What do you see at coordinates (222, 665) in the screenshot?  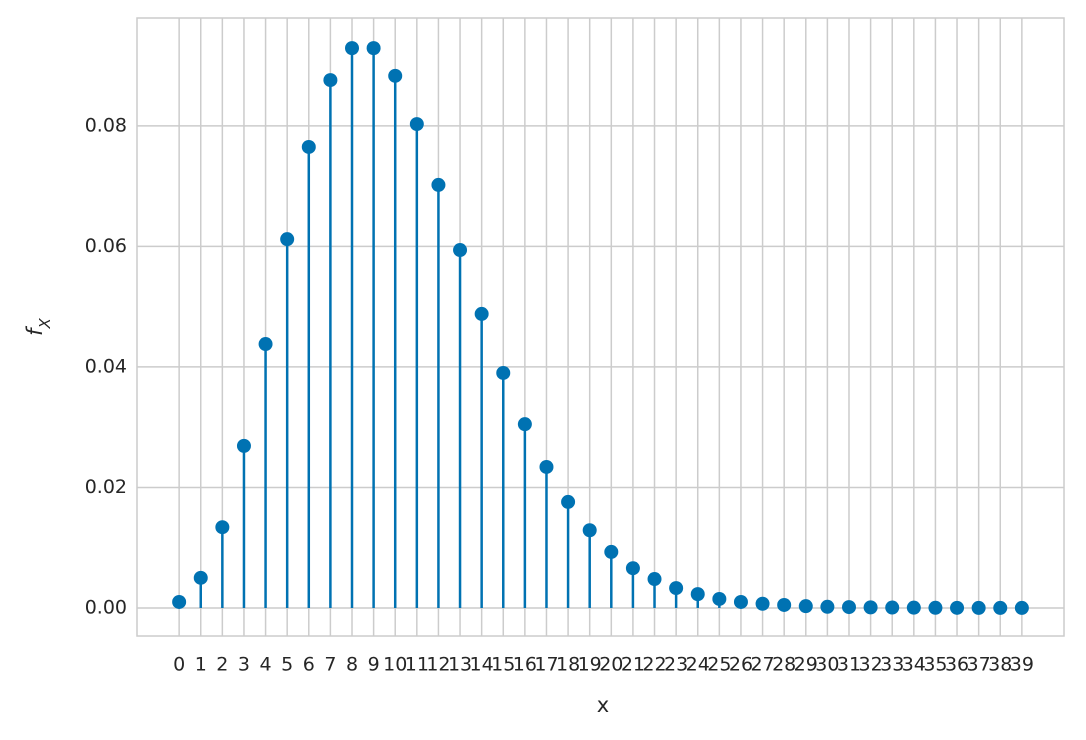 I see `x-tick-label: 2` at bounding box center [222, 665].